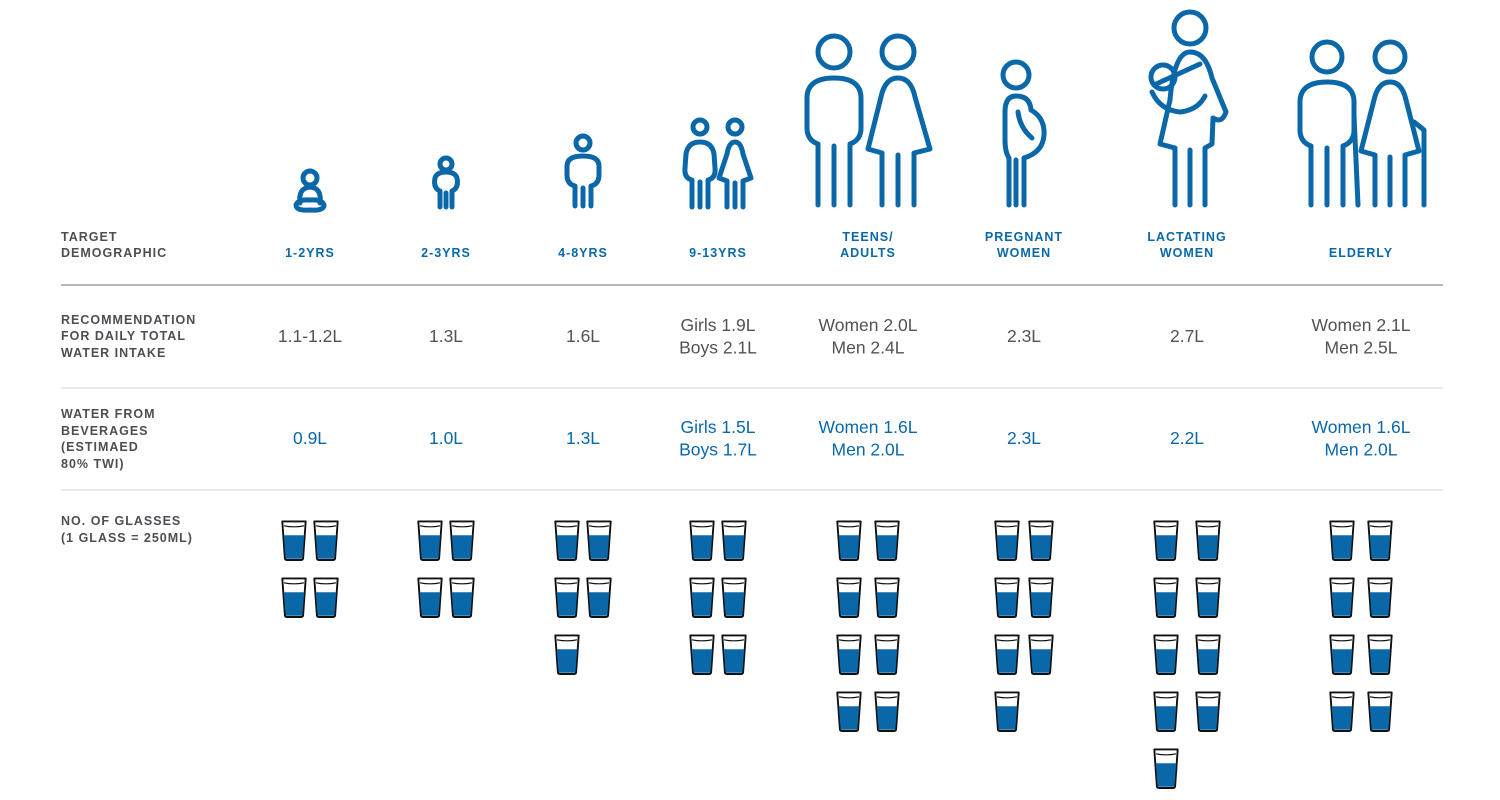  I want to click on demographic-label: 2-3YRS, so click(446, 253).